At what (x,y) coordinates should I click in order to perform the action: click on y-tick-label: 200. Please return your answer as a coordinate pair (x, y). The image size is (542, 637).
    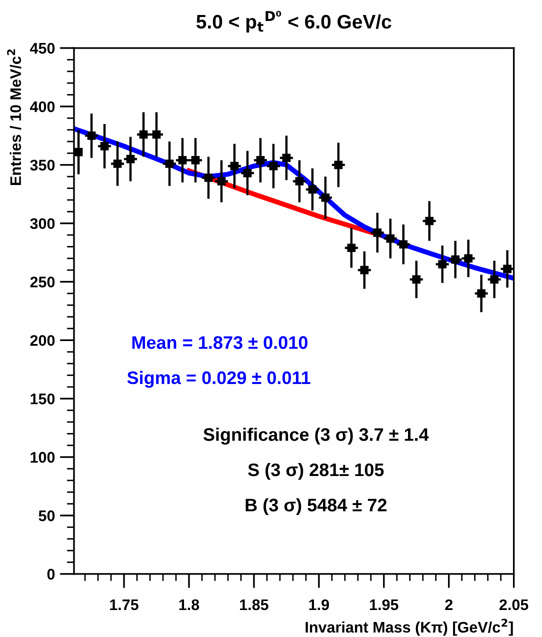
    Looking at the image, I should click on (42, 340).